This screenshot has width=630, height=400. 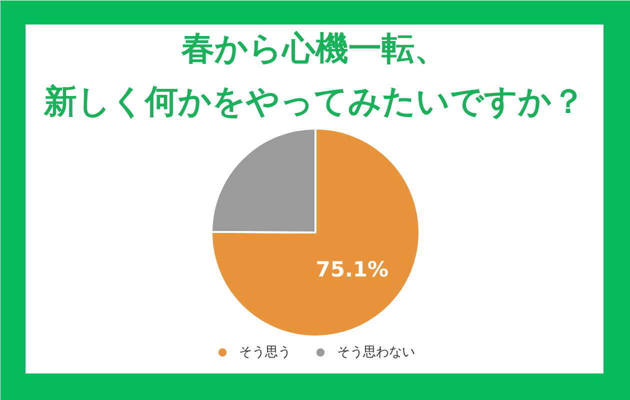 I want to click on legend-label: そう思う, so click(x=265, y=352).